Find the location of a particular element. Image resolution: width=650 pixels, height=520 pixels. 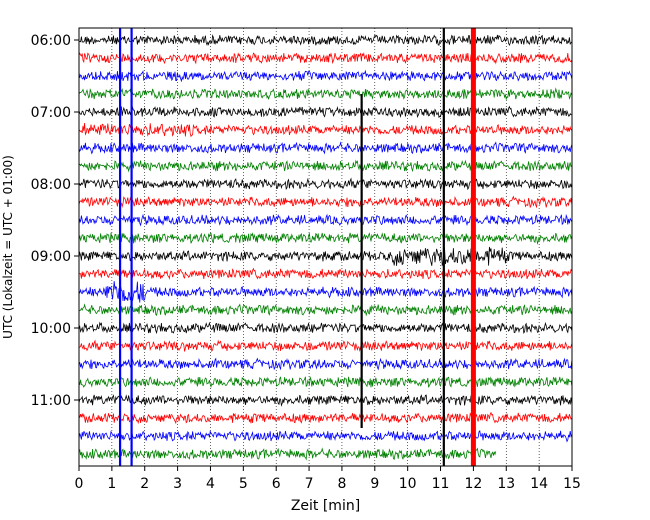

y-axis-title: UTC (Lokalzeit = UTC + 01:00) is located at coordinates (8, 247).